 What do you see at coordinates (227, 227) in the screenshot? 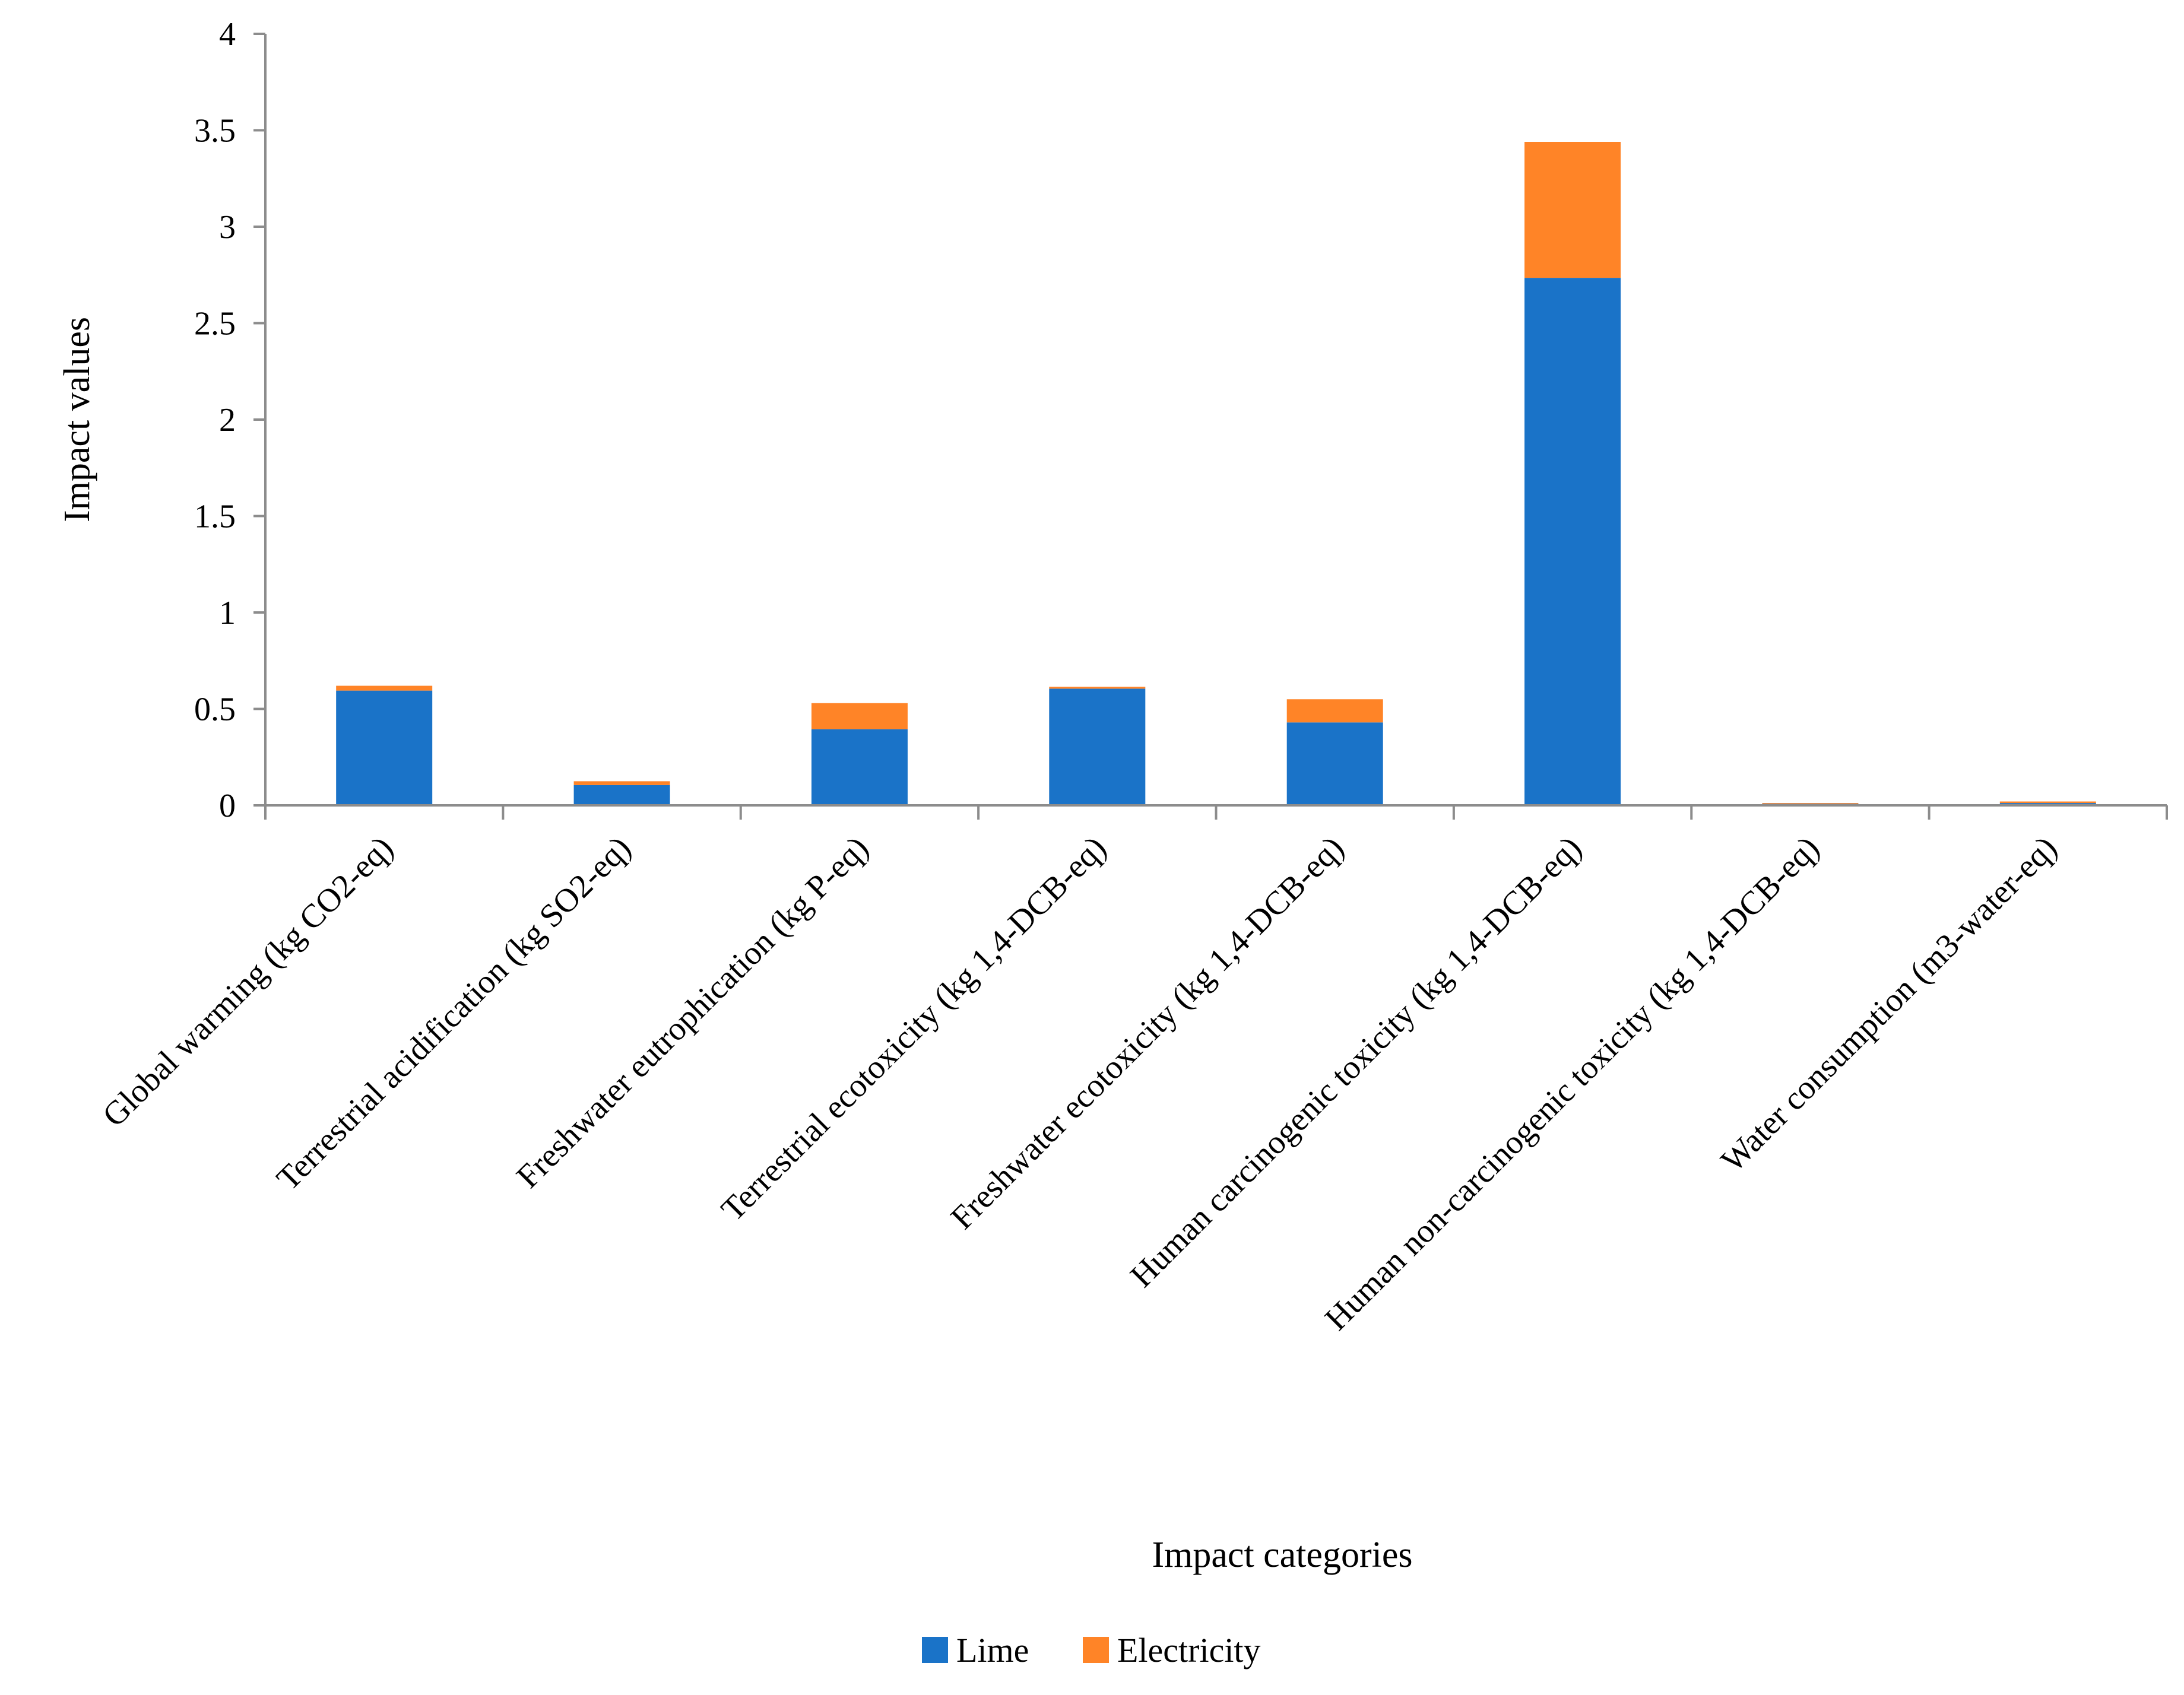
I see `y-tick-label: 3` at bounding box center [227, 227].